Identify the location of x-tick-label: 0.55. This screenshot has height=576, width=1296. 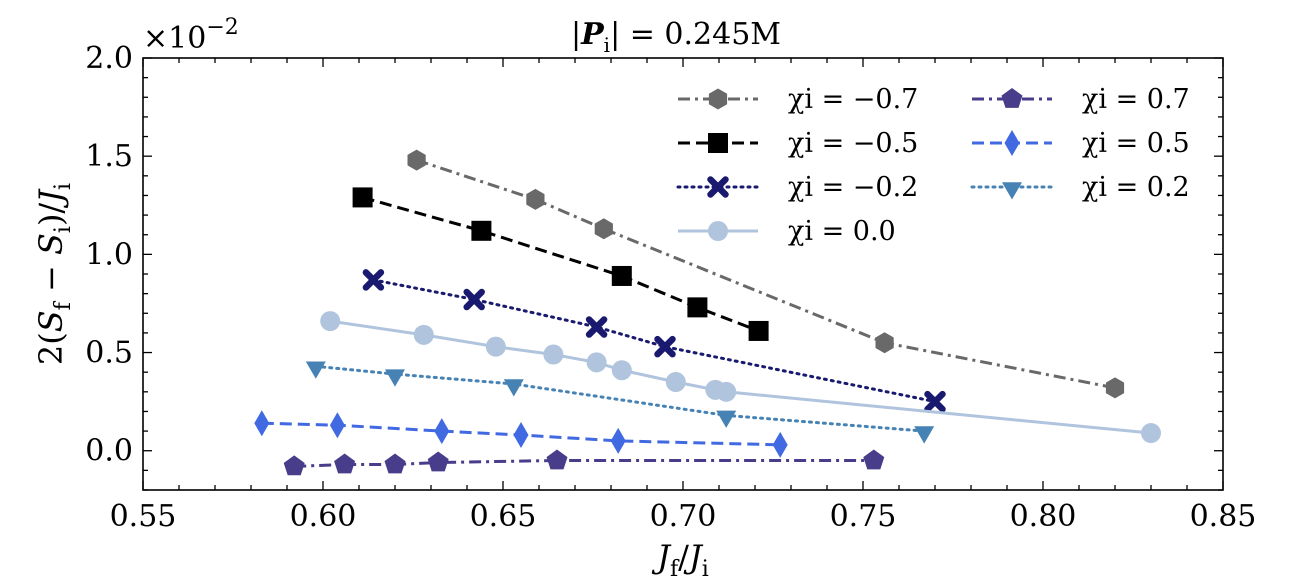
(143, 516).